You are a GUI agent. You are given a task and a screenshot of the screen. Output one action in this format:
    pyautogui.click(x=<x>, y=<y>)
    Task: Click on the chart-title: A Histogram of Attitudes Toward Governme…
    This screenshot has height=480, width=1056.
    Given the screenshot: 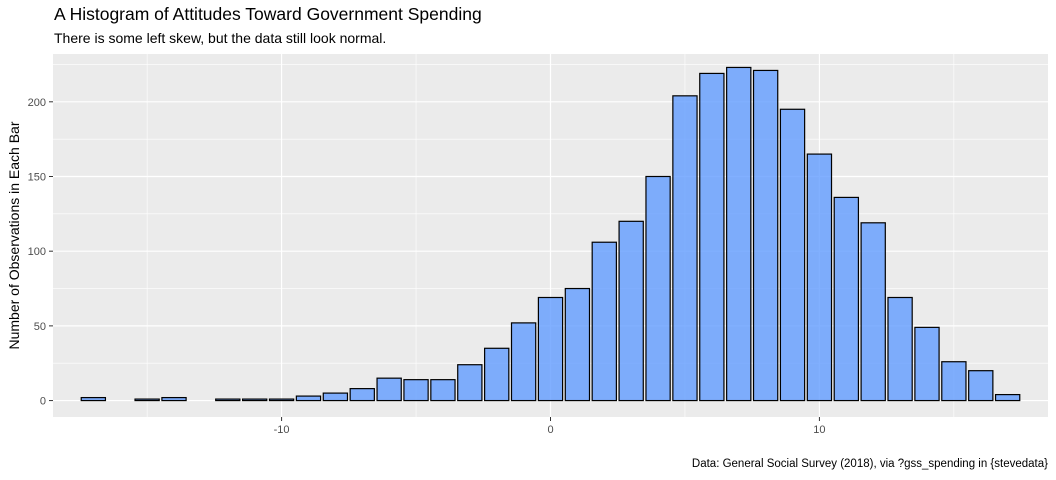 What is the action you would take?
    pyautogui.click(x=268, y=14)
    